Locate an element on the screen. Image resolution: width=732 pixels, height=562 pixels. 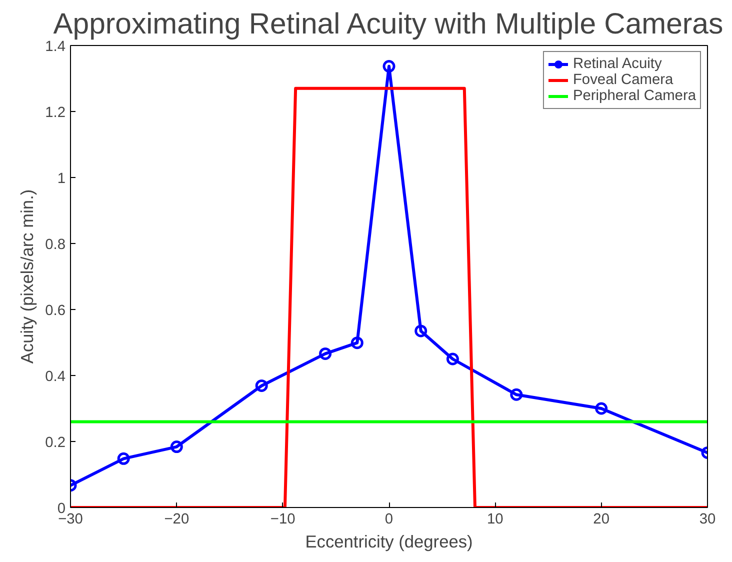
y-tick-label: 1 is located at coordinates (61, 179).